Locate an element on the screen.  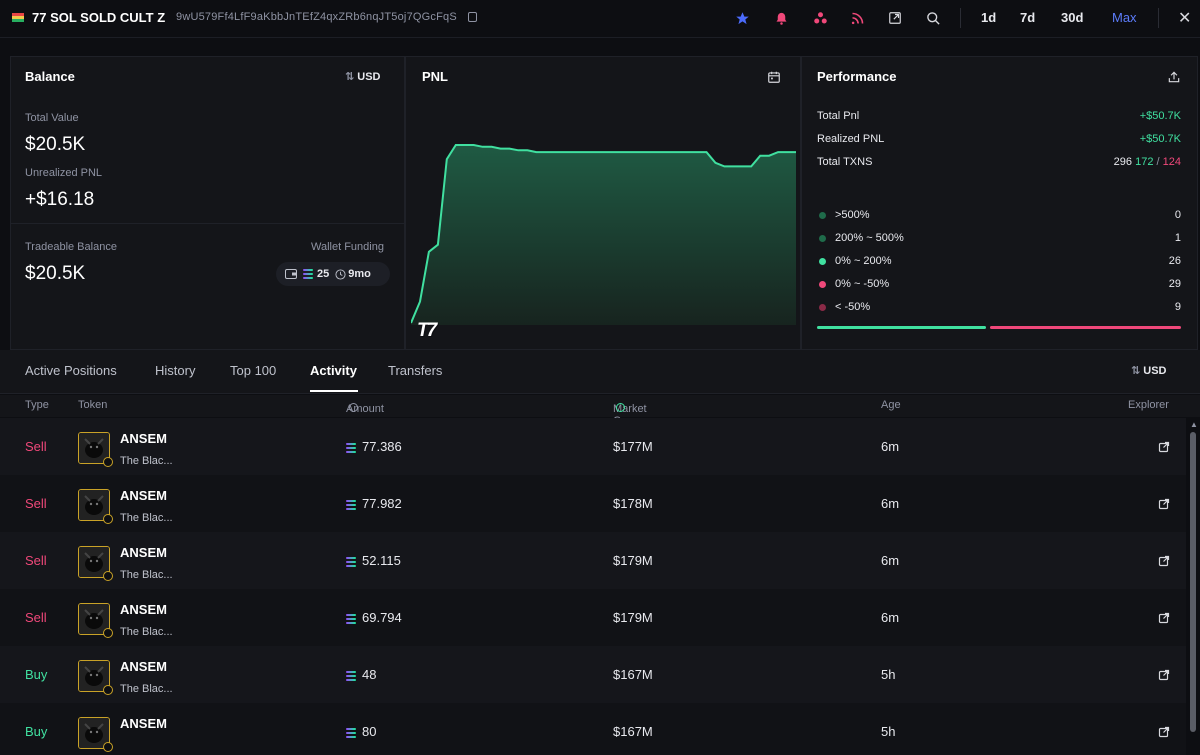
realized-pnl-row: Realized PNL +$50.7K is located at coordinates (999, 139).